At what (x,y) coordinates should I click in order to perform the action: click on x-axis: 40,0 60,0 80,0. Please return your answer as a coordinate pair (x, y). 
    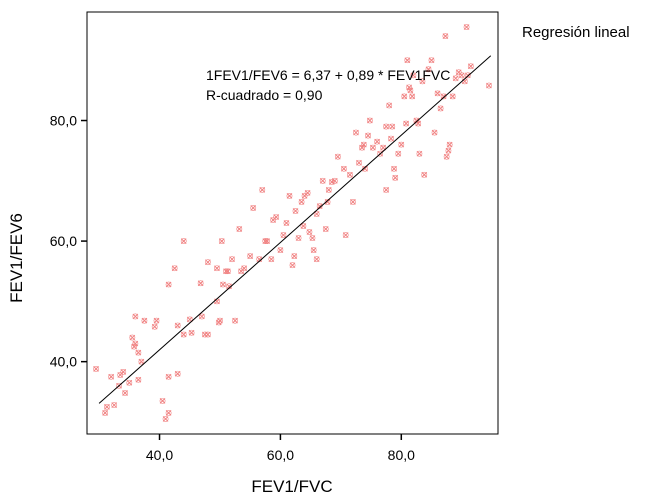
    Looking at the image, I should click on (280, 448).